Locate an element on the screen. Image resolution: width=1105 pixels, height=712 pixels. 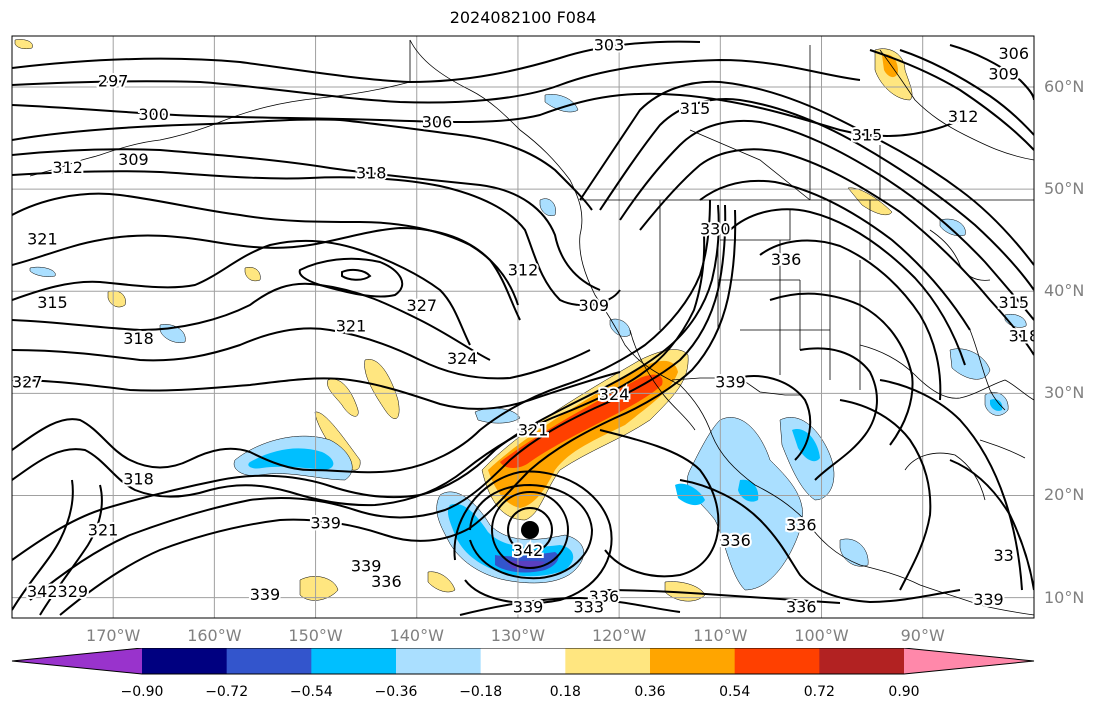
colorbar-tick-label: 0.54 is located at coordinates (735, 692).